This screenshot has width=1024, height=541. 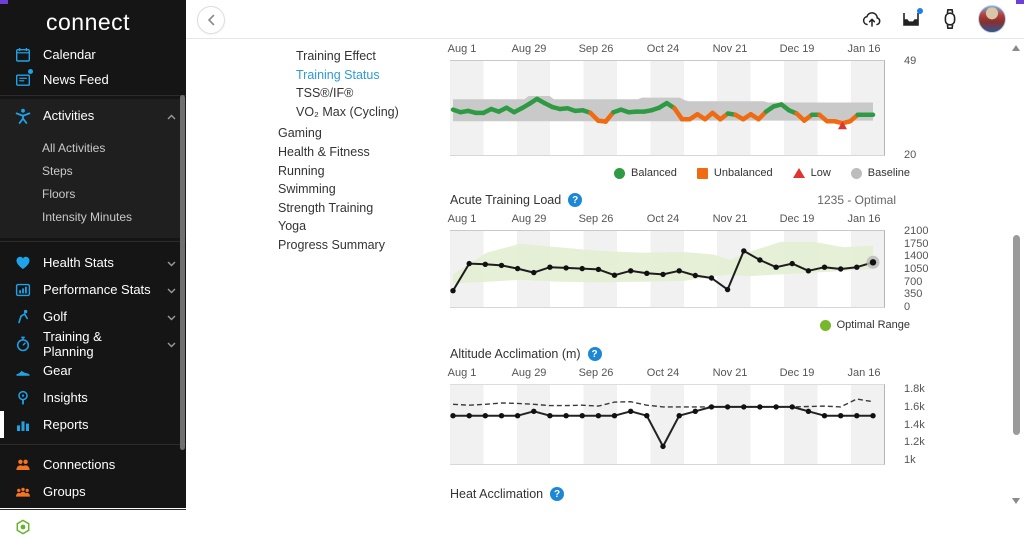 What do you see at coordinates (22, 262) in the screenshot?
I see `heart-icon` at bounding box center [22, 262].